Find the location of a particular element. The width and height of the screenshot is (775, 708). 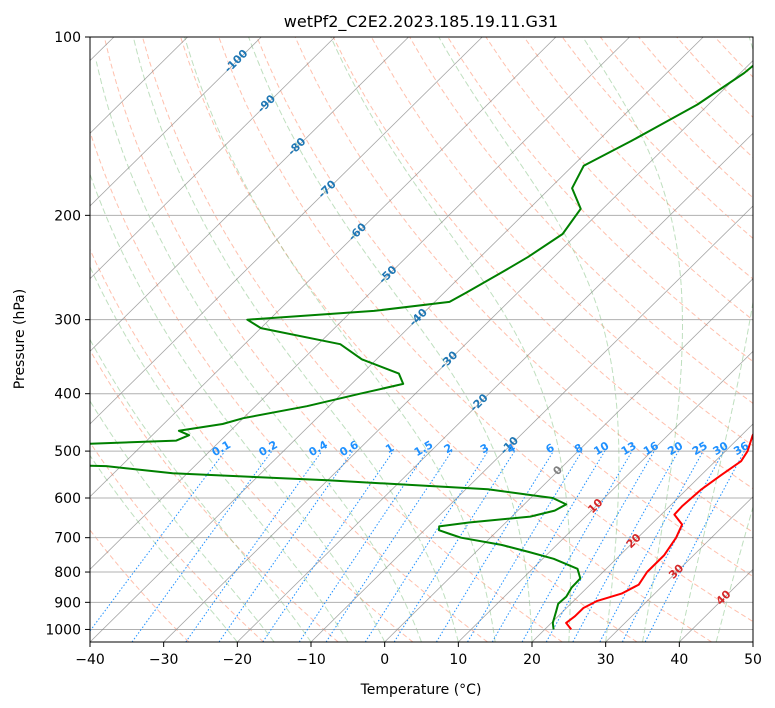

x-tick-label: 50 is located at coordinates (753, 660).